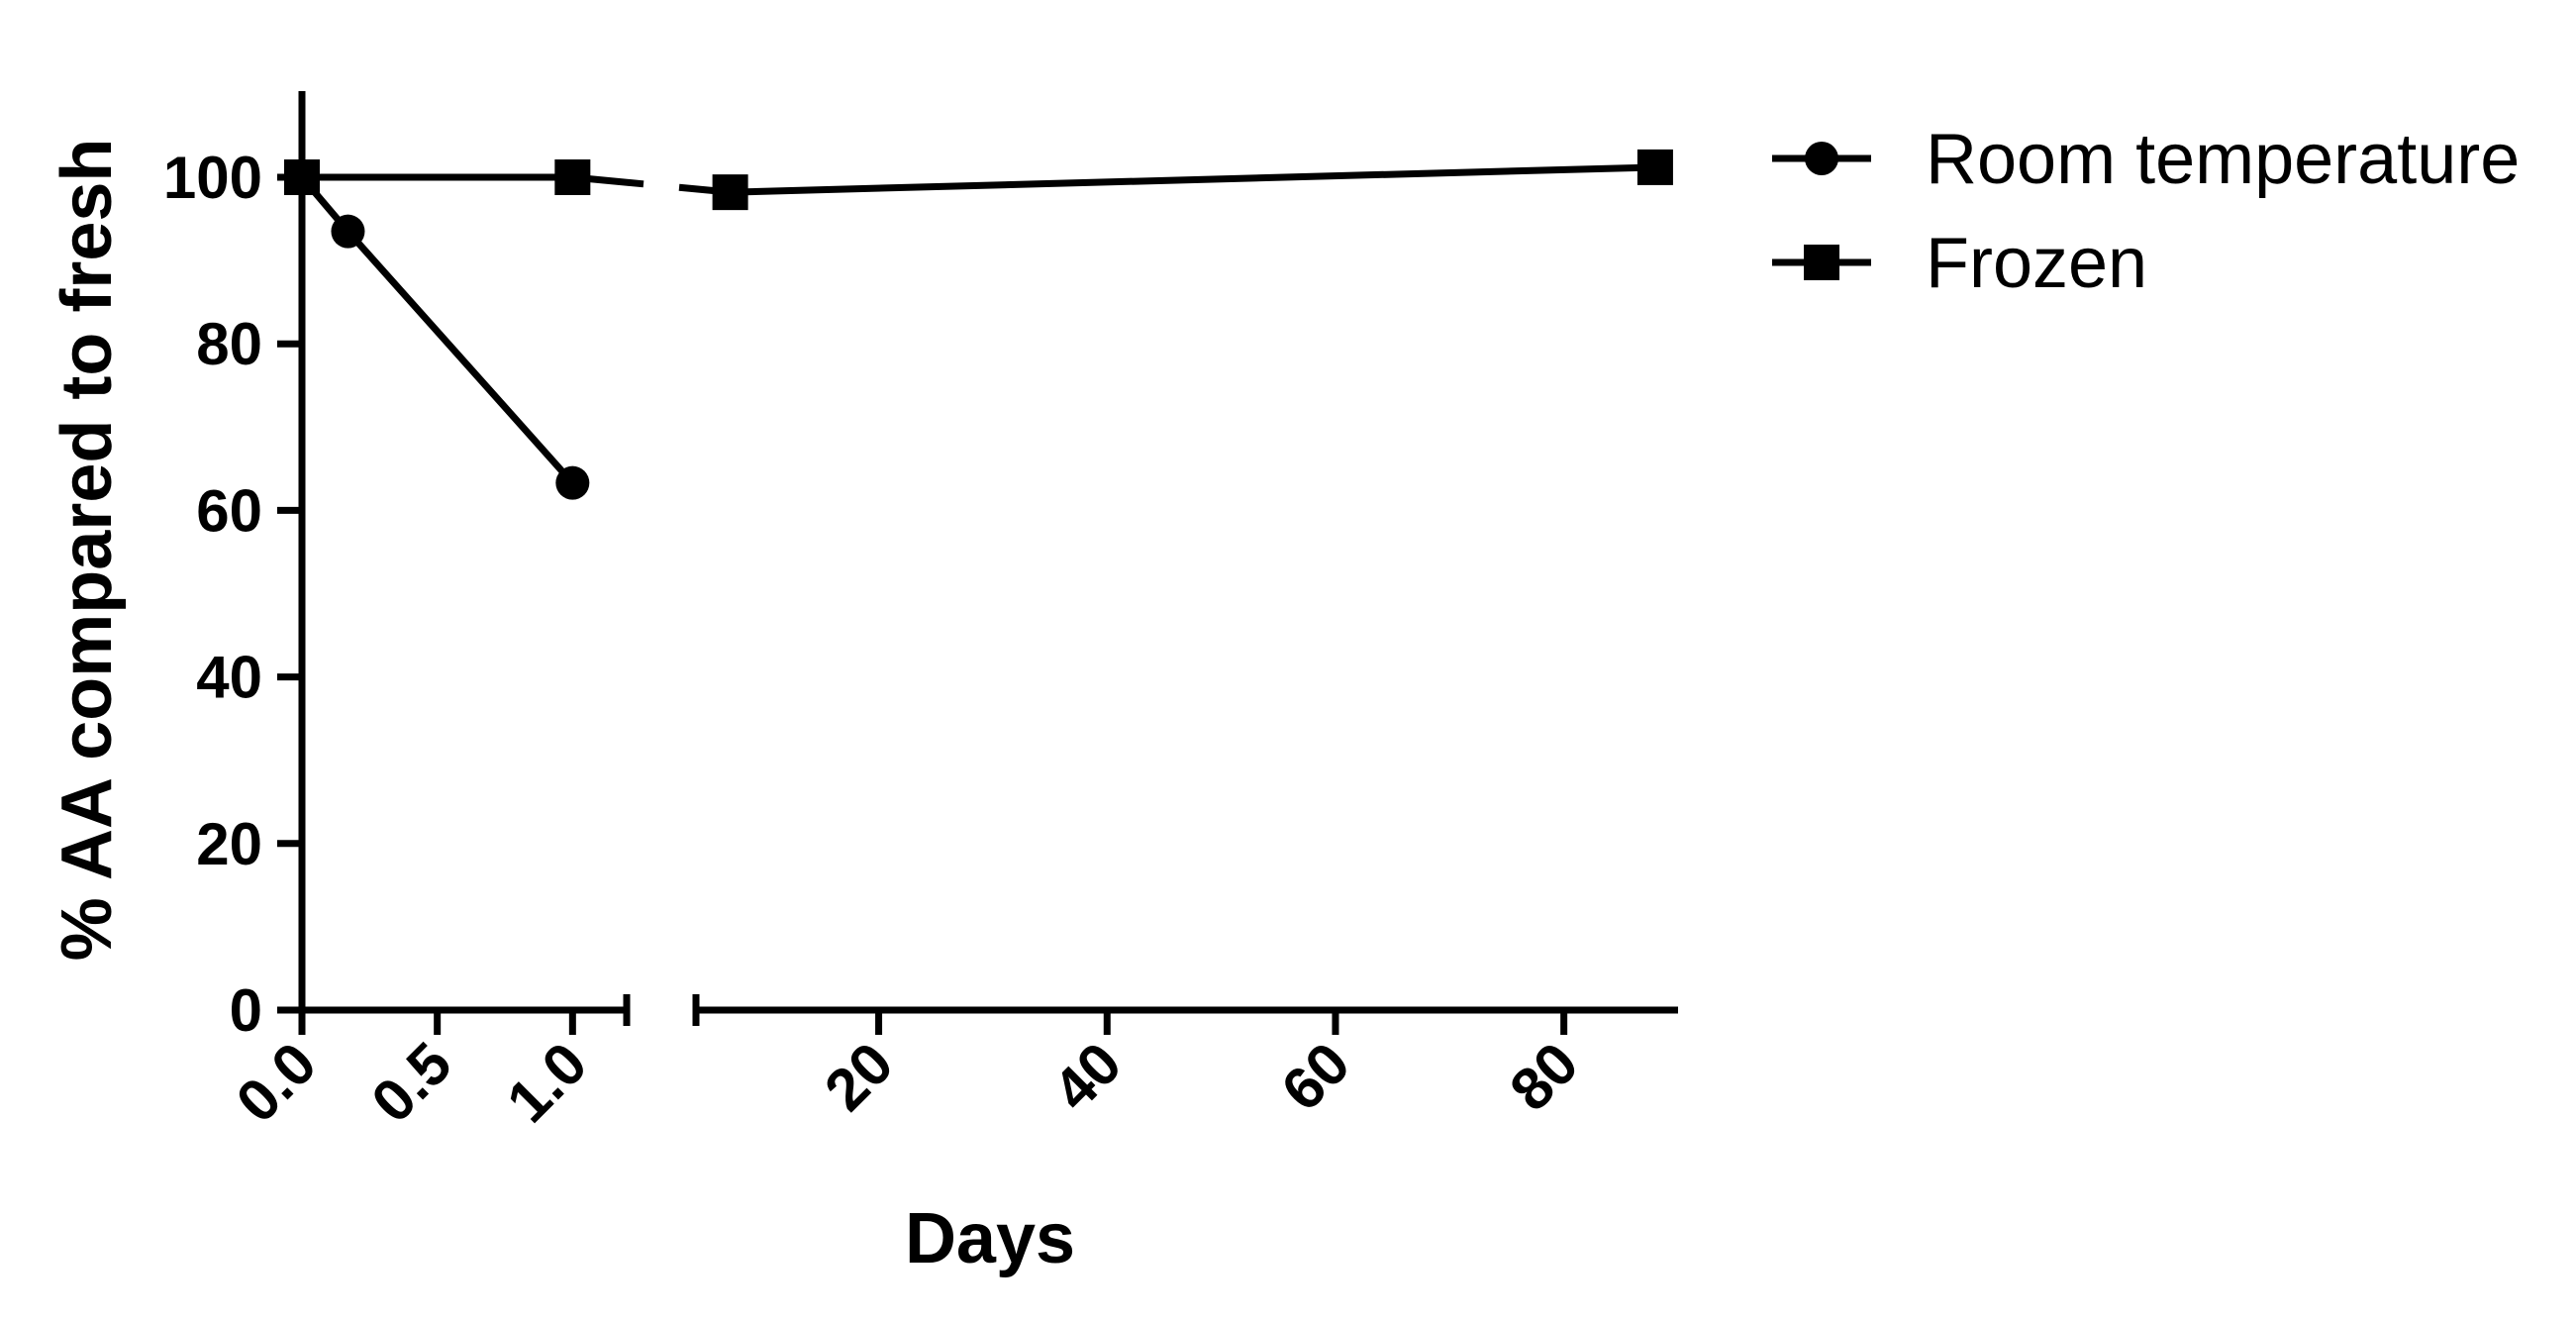 Image resolution: width=2576 pixels, height=1324 pixels. What do you see at coordinates (1316, 1077) in the screenshot?
I see `x-tick-label: 60` at bounding box center [1316, 1077].